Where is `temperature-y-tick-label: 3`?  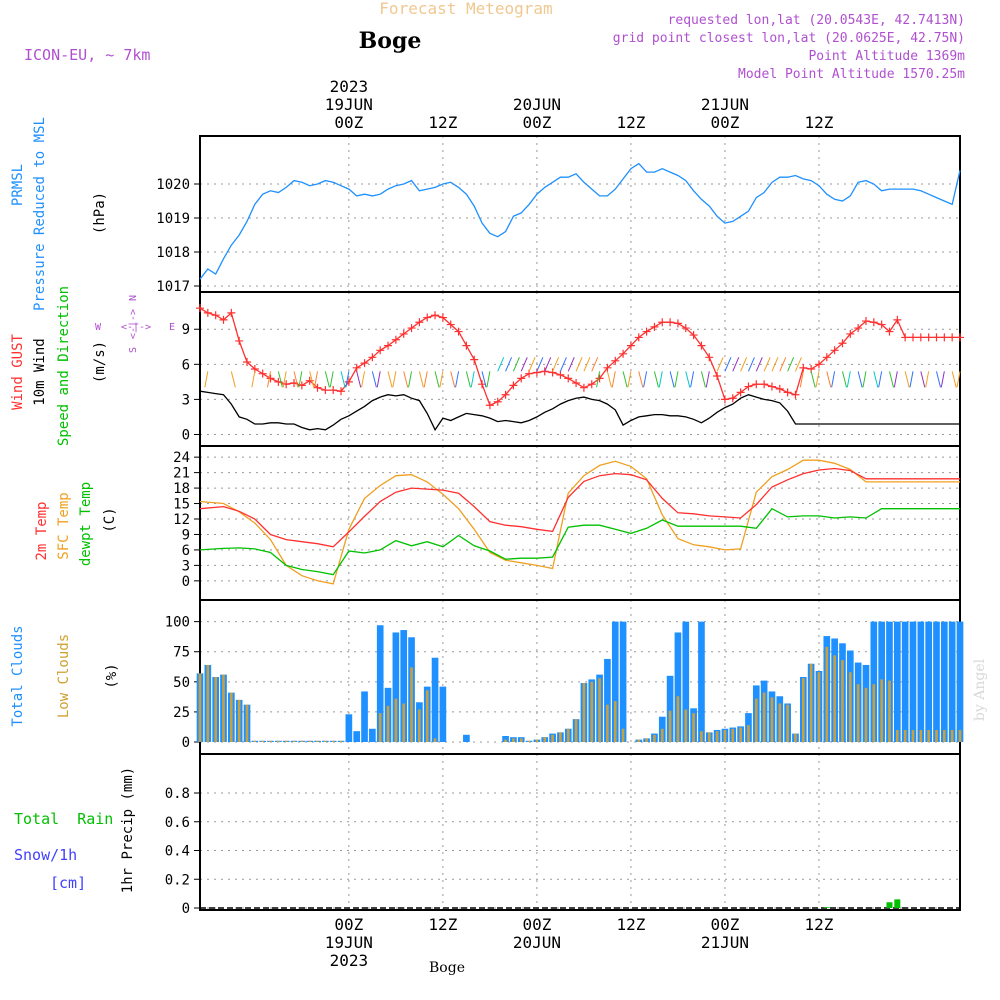
temperature-y-tick-label: 3 is located at coordinates (186, 566).